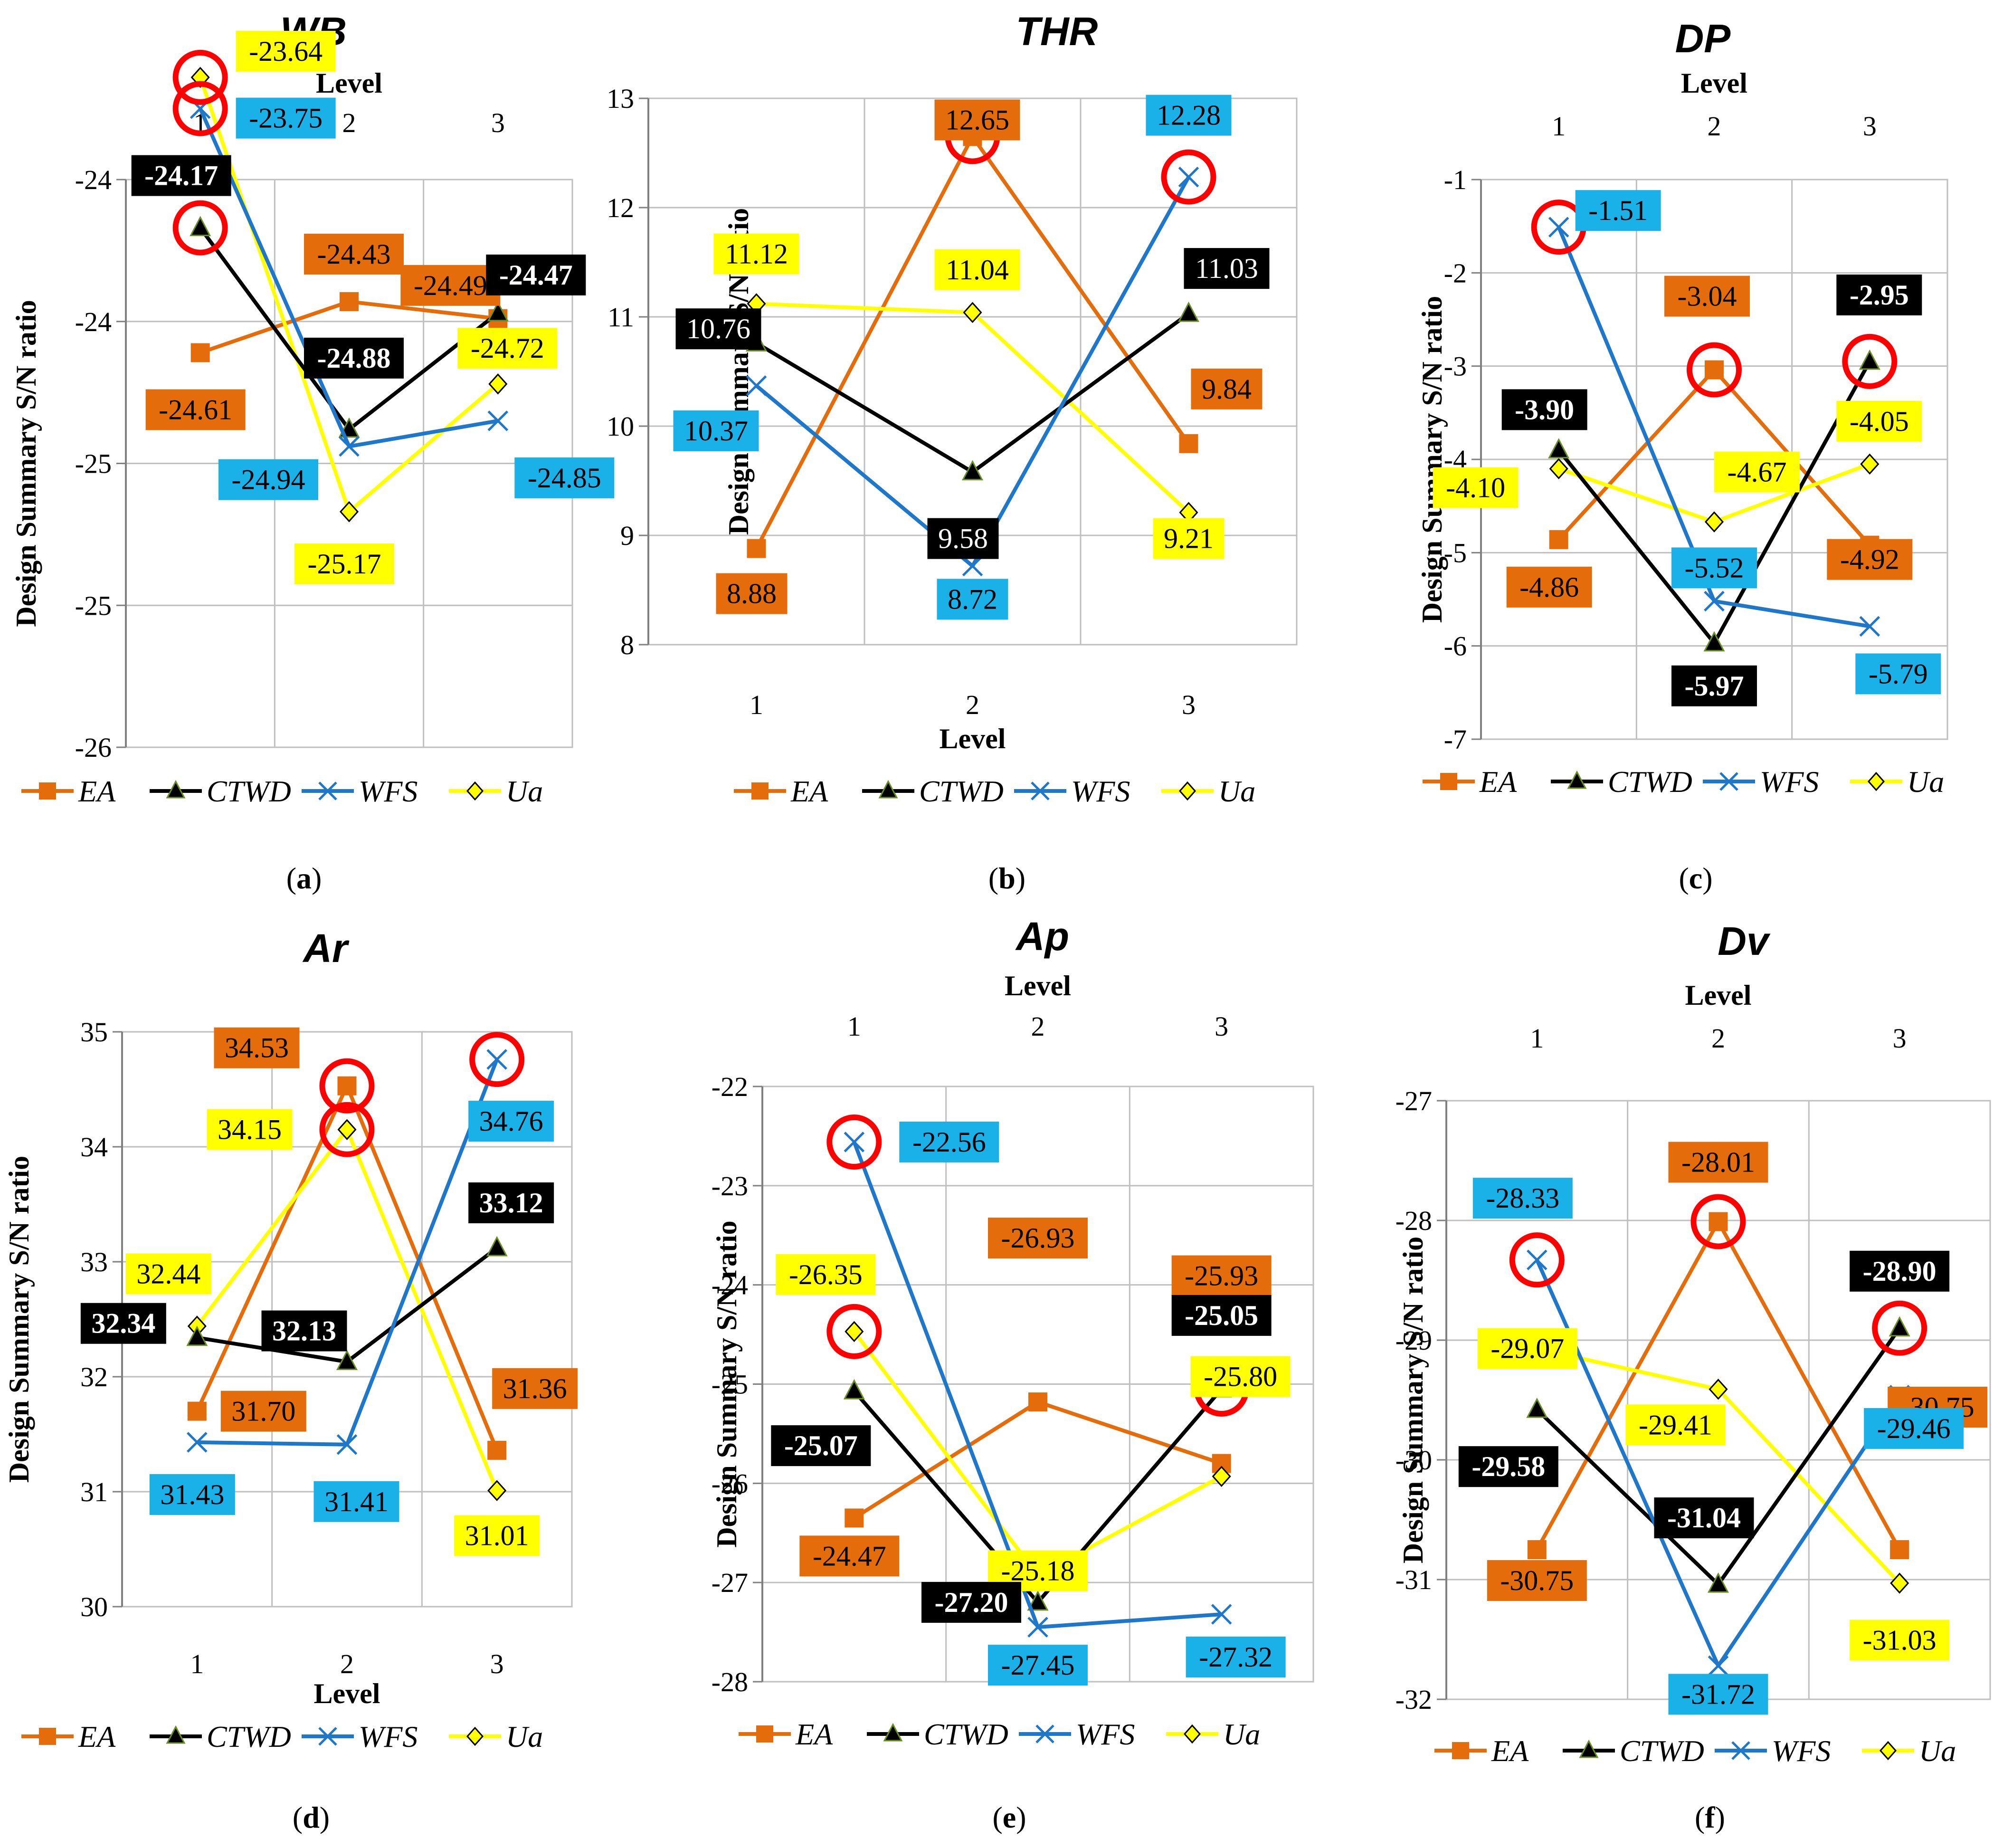 The height and width of the screenshot is (1848, 2003). Describe the element at coordinates (1413, 1340) in the screenshot. I see `y-tick-label: -29` at that location.